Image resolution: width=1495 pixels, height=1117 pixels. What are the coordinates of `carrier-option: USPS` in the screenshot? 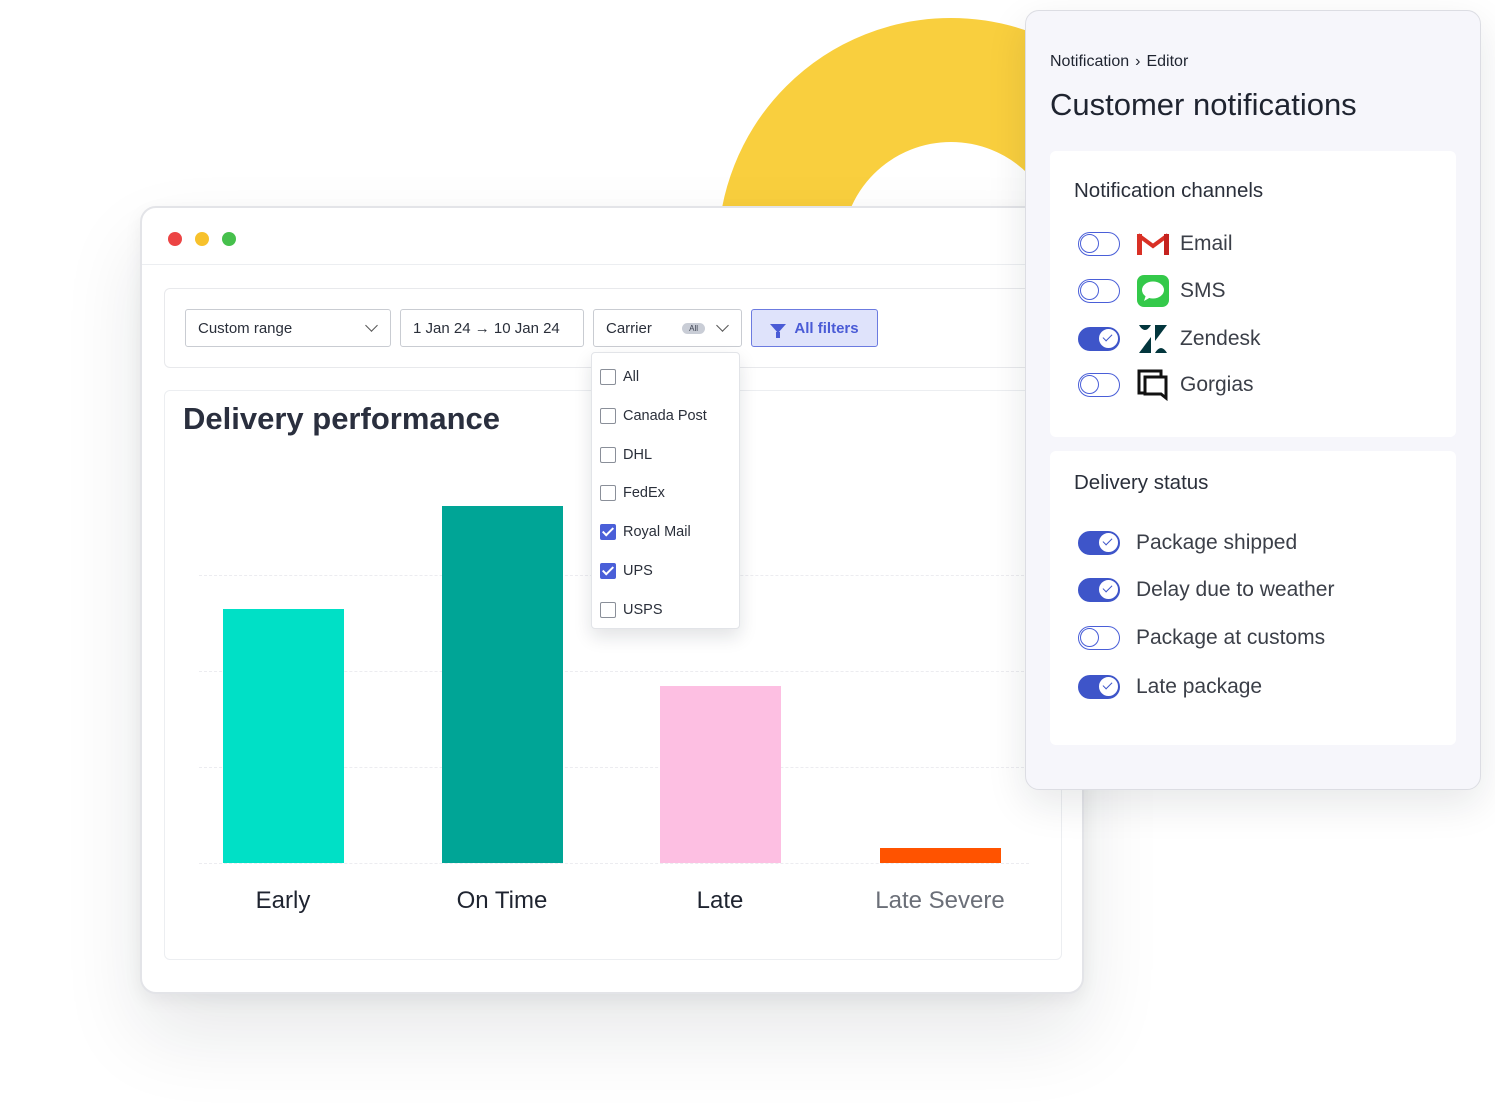 It's located at (631, 610).